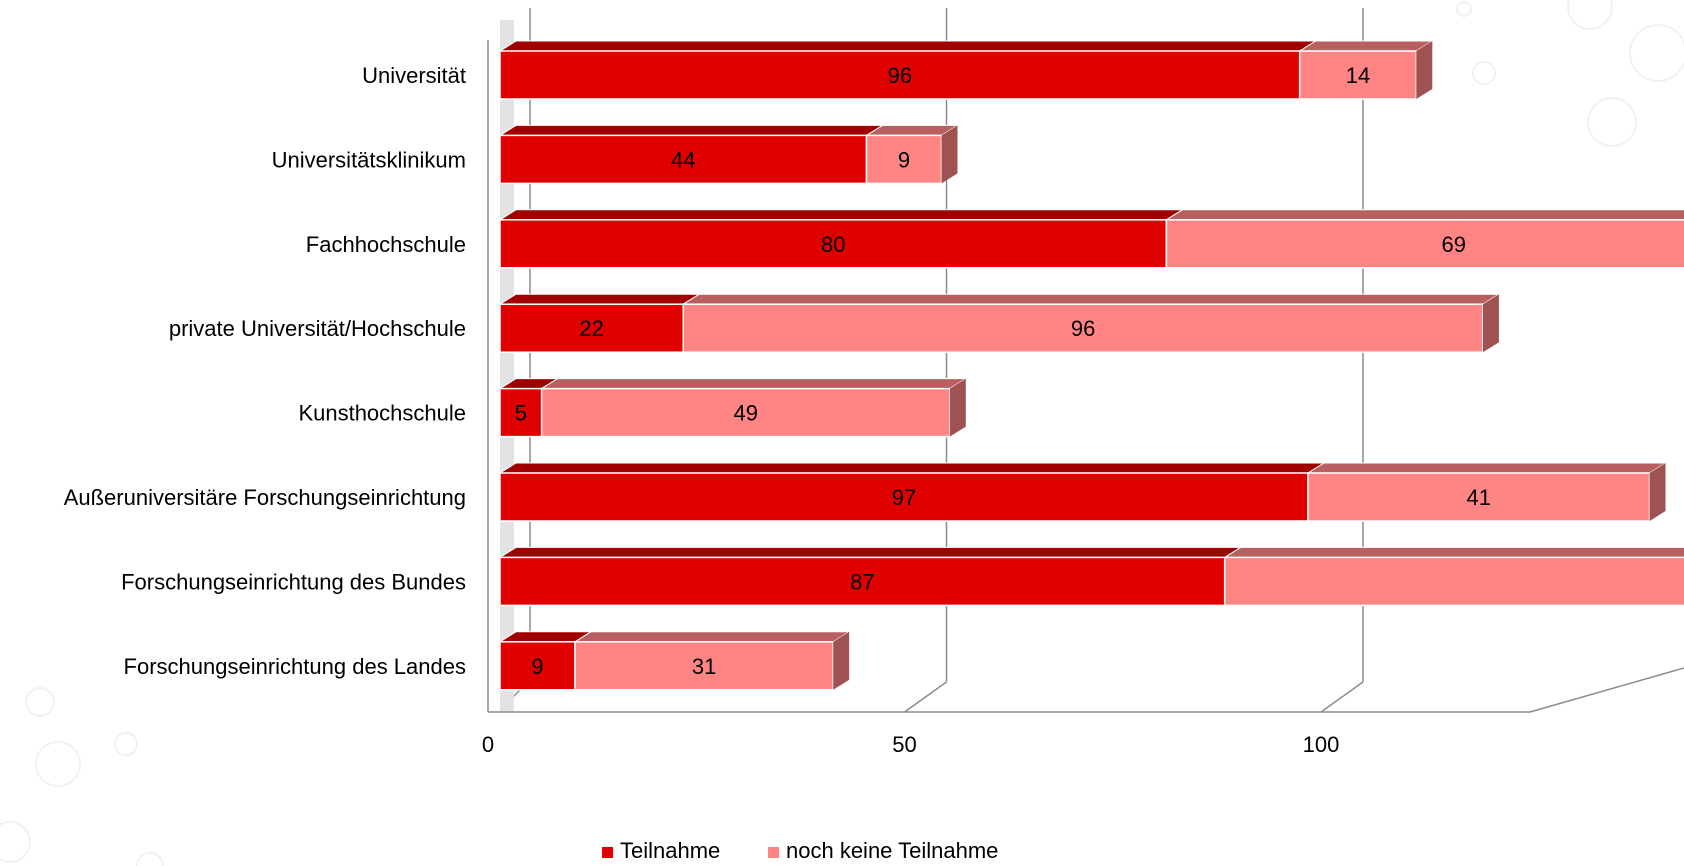  Describe the element at coordinates (507, 366) in the screenshot. I see `back-wall` at that location.